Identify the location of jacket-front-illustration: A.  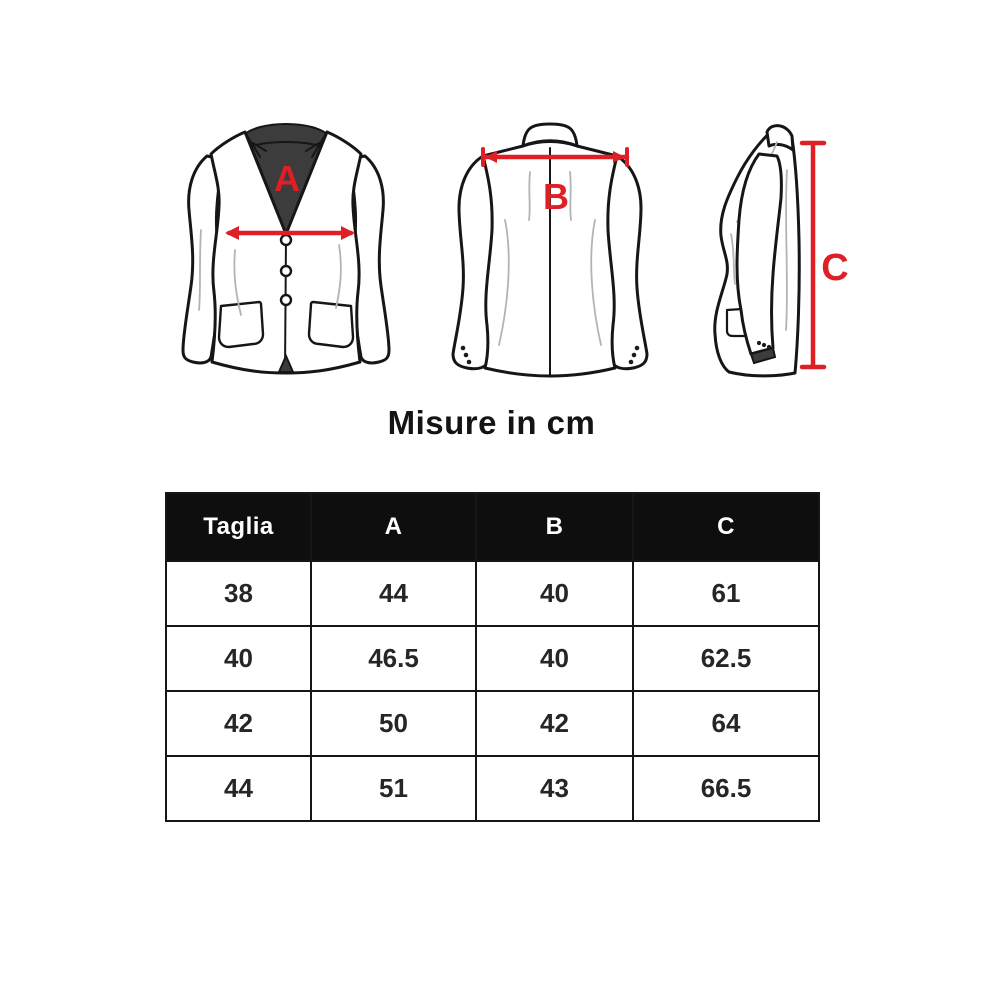
(286, 249).